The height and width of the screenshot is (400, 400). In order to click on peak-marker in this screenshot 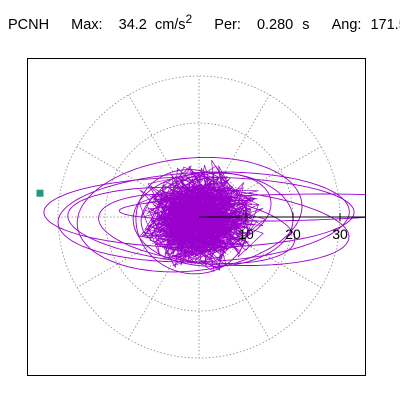, I will do `click(40, 193)`.